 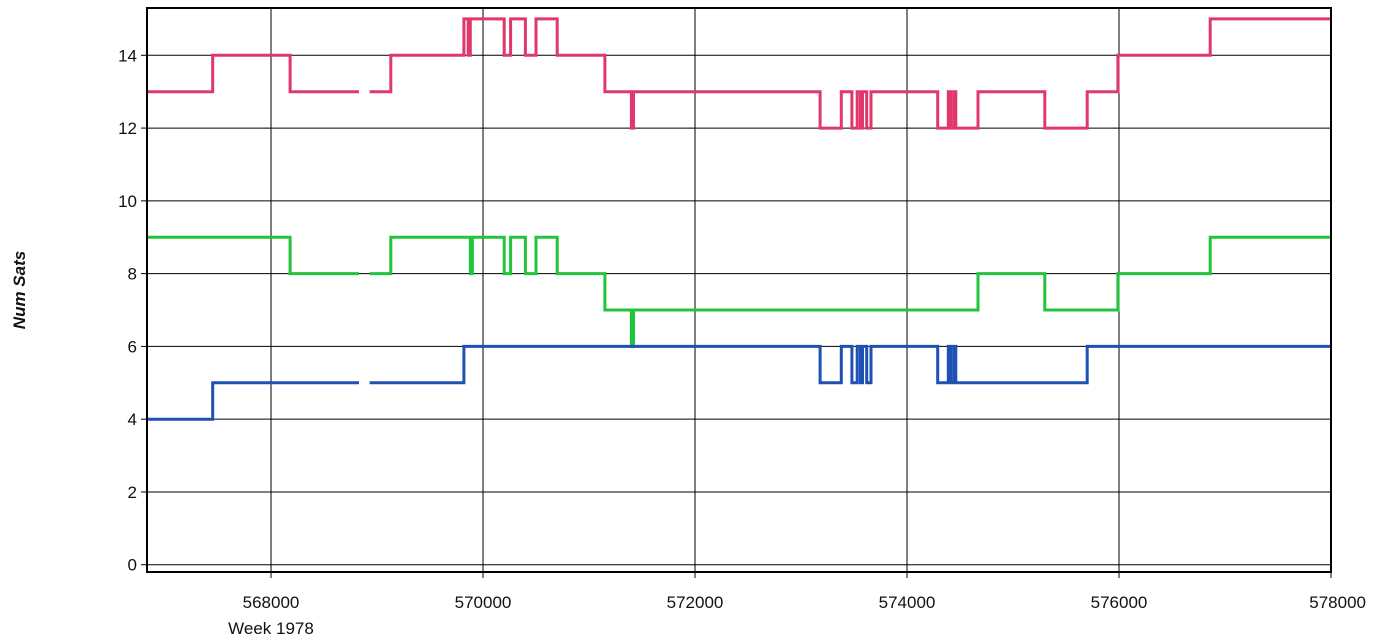 What do you see at coordinates (127, 201) in the screenshot?
I see `y-tick-label: 10` at bounding box center [127, 201].